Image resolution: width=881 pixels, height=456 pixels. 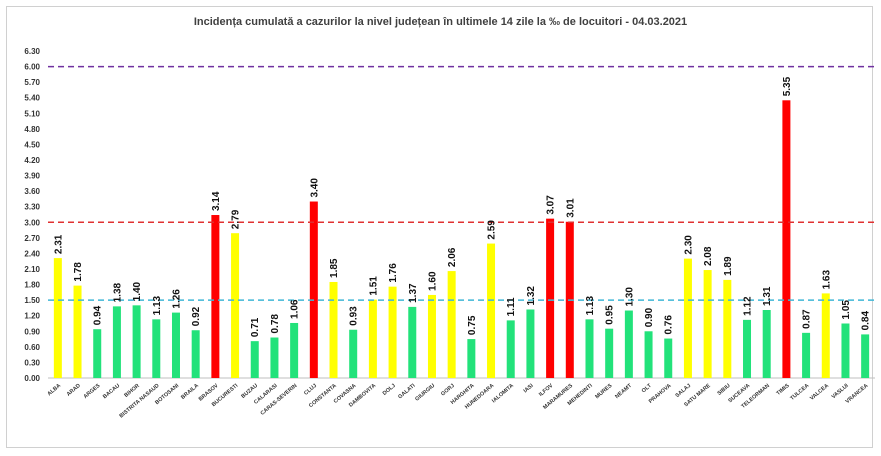 I want to click on bar-alba, so click(x=57, y=318).